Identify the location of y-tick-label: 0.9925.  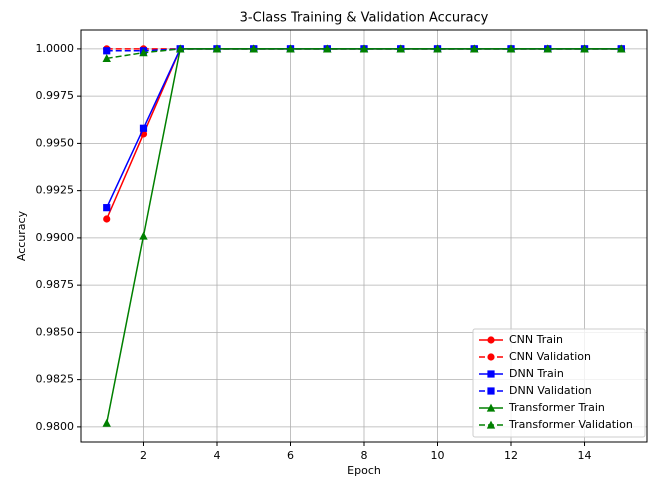
(55, 190).